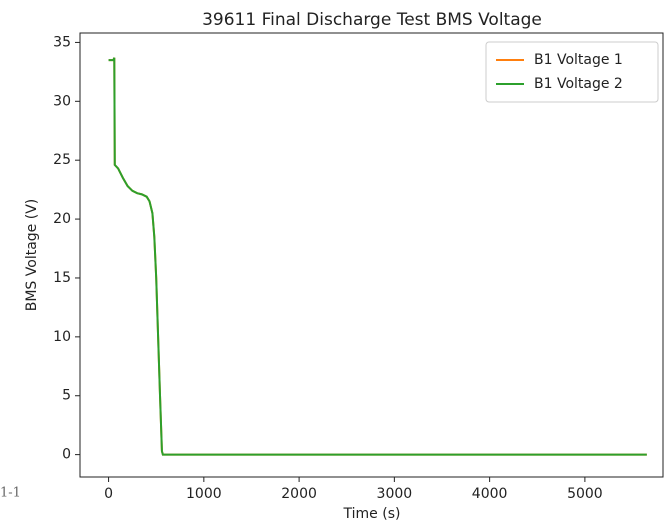 This screenshot has width=665, height=526. Describe the element at coordinates (204, 494) in the screenshot. I see `x-tick-label: 1000` at that location.